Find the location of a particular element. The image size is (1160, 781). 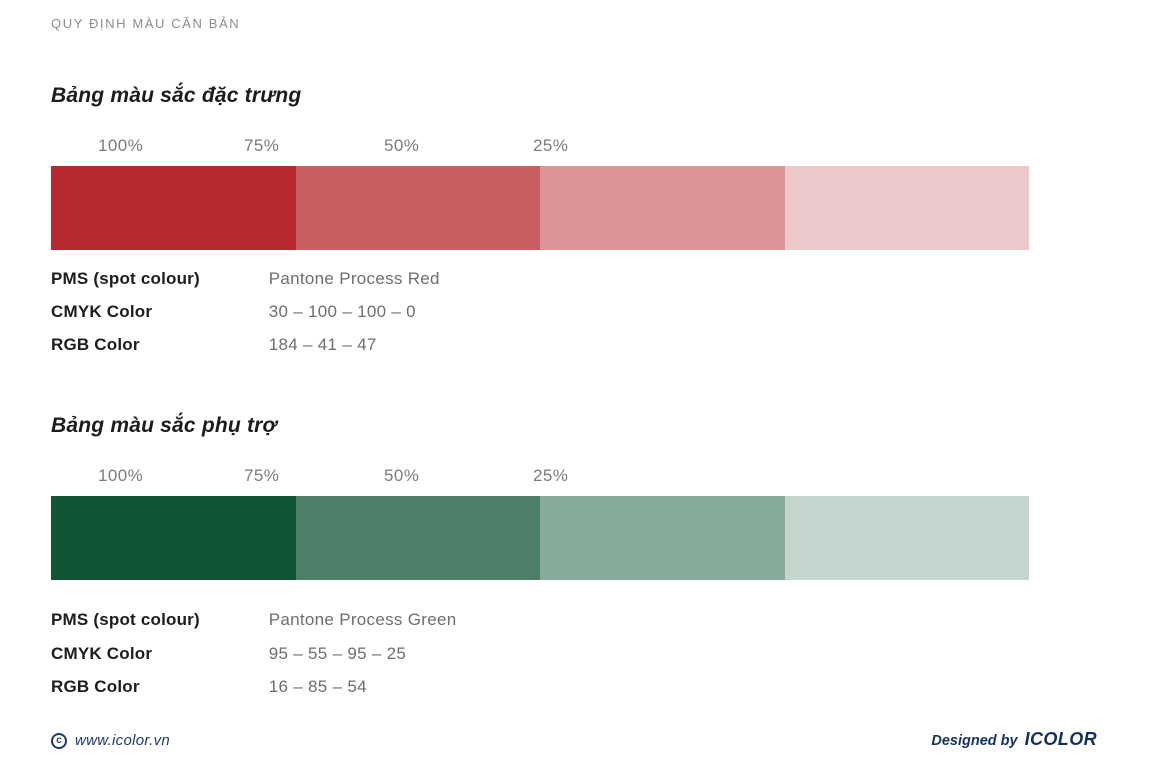

footer-website: c www.icolor.vn is located at coordinates (110, 740).